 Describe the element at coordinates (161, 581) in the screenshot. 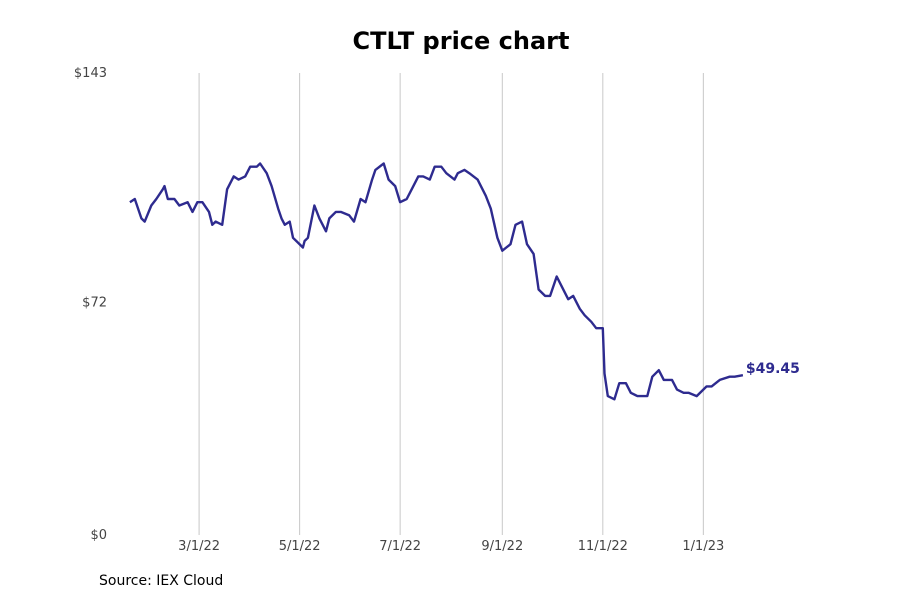

I see `source-note: Source: IEX Cloud` at that location.